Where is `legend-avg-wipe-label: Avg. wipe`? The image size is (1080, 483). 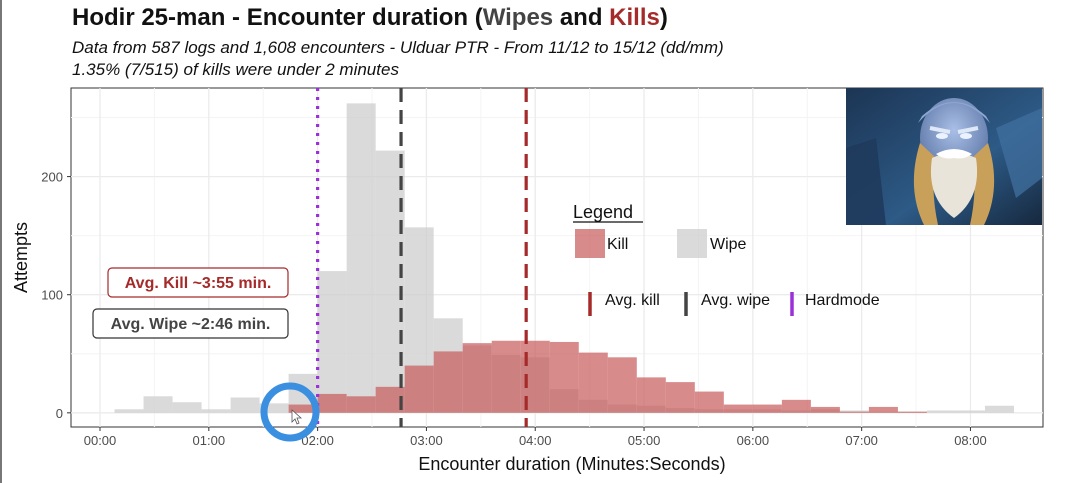
legend-avg-wipe-label: Avg. wipe is located at coordinates (735, 300).